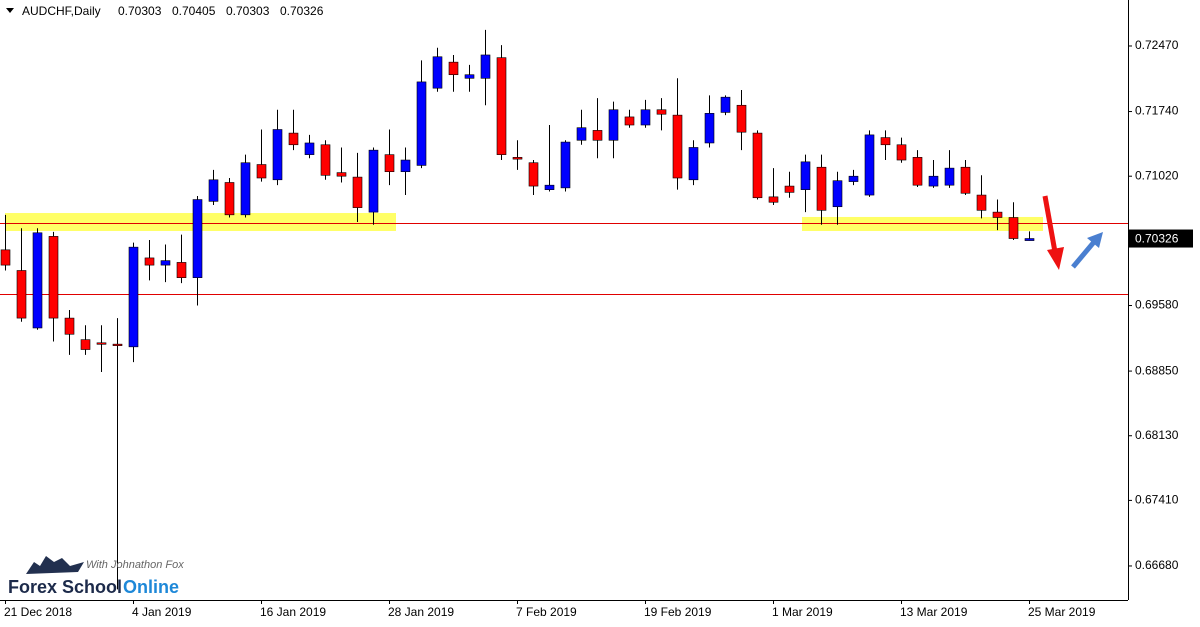 This screenshot has width=1200, height=627. I want to click on down-arrow, so click(1050, 224).